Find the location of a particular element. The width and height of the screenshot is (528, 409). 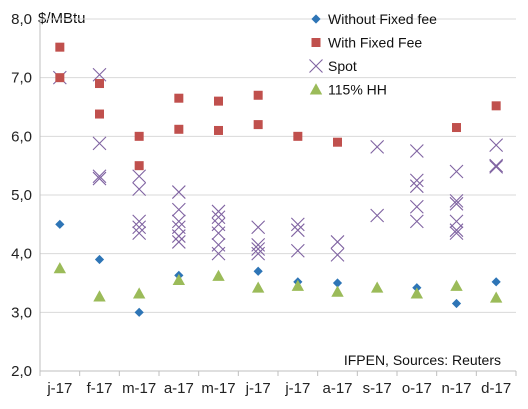

series-115-hh is located at coordinates (278, 282).